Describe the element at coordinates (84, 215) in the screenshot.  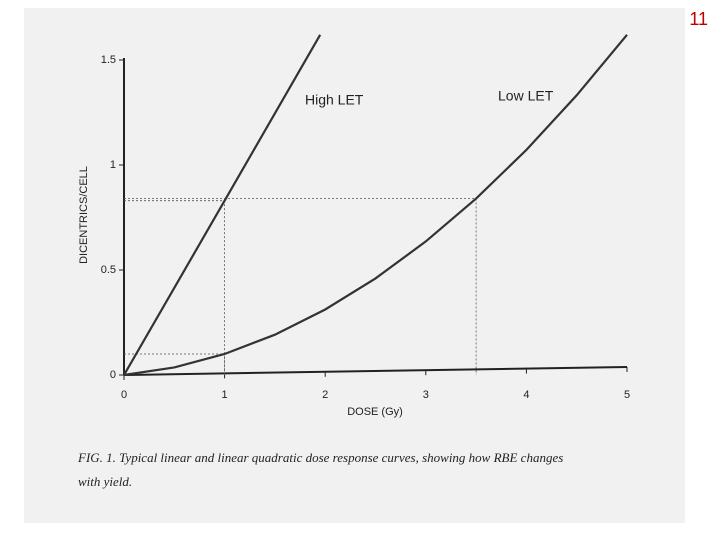
I see `y-axis-label: DICENTRICS/CELL` at that location.